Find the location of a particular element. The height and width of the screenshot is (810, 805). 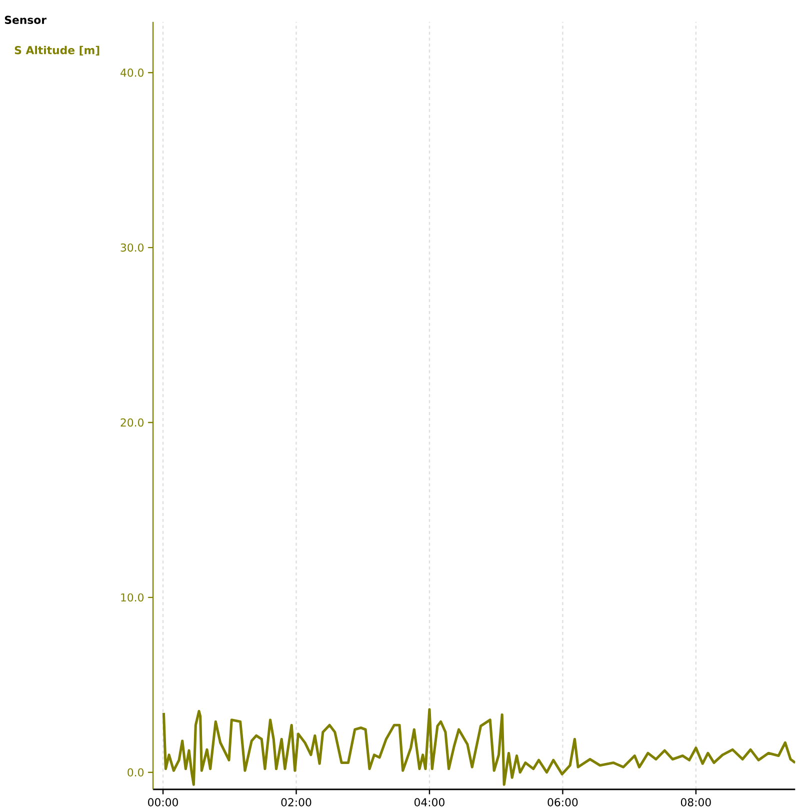

x-tick-label: 04:00 is located at coordinates (429, 802).